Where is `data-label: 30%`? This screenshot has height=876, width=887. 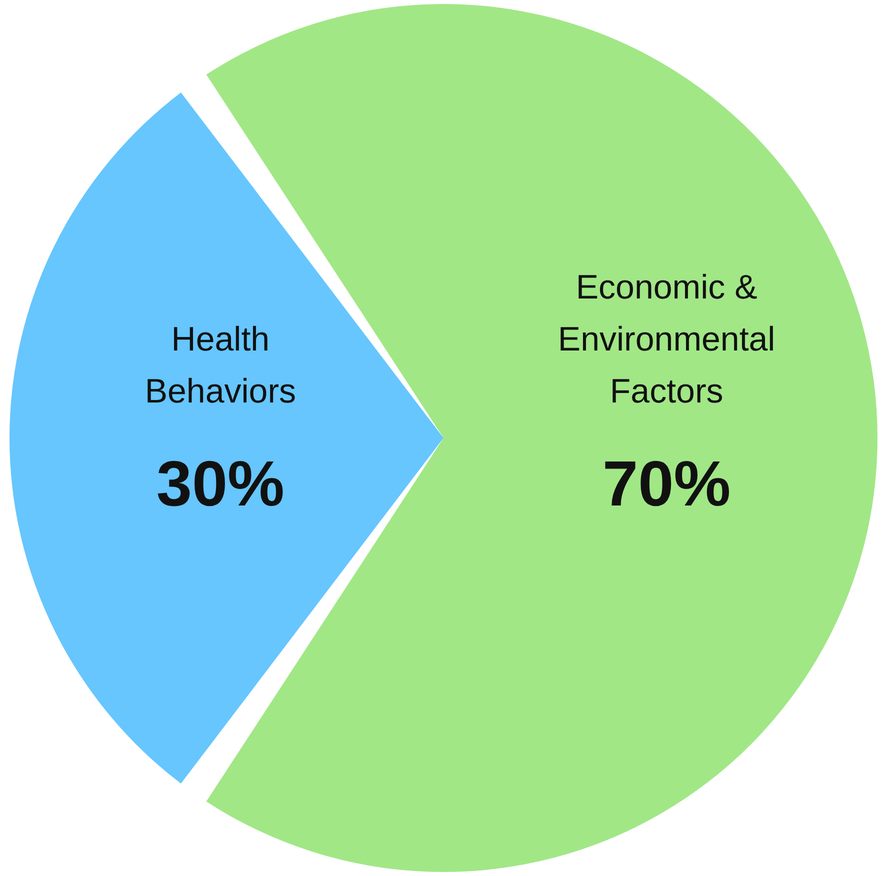 data-label: 30% is located at coordinates (220, 484).